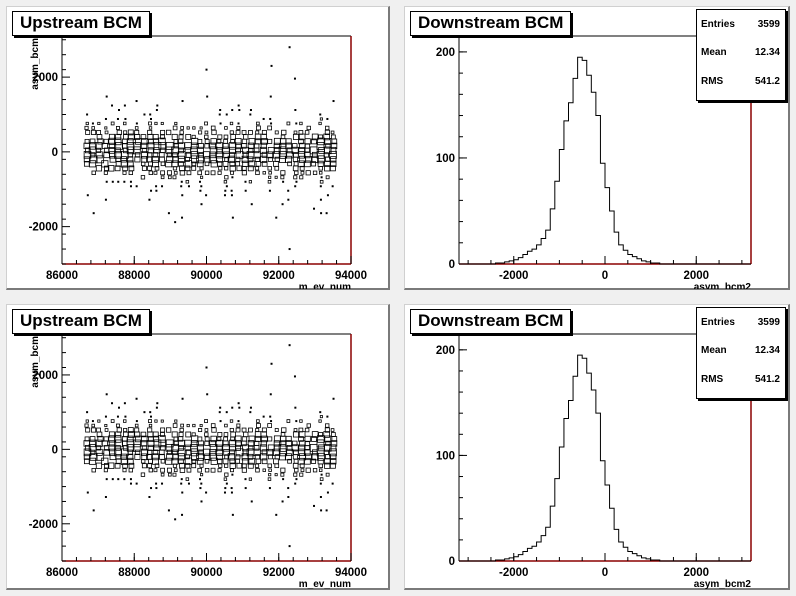 The height and width of the screenshot is (596, 796). I want to click on x-tick-label: 94000, so click(351, 573).